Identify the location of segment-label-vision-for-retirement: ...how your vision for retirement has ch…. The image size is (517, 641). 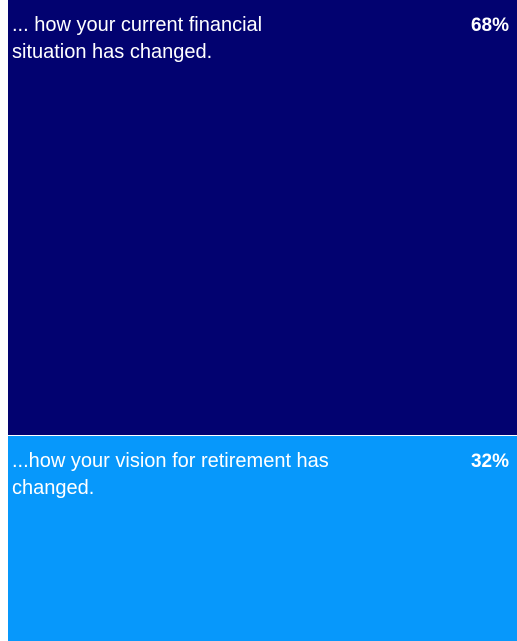
(170, 474).